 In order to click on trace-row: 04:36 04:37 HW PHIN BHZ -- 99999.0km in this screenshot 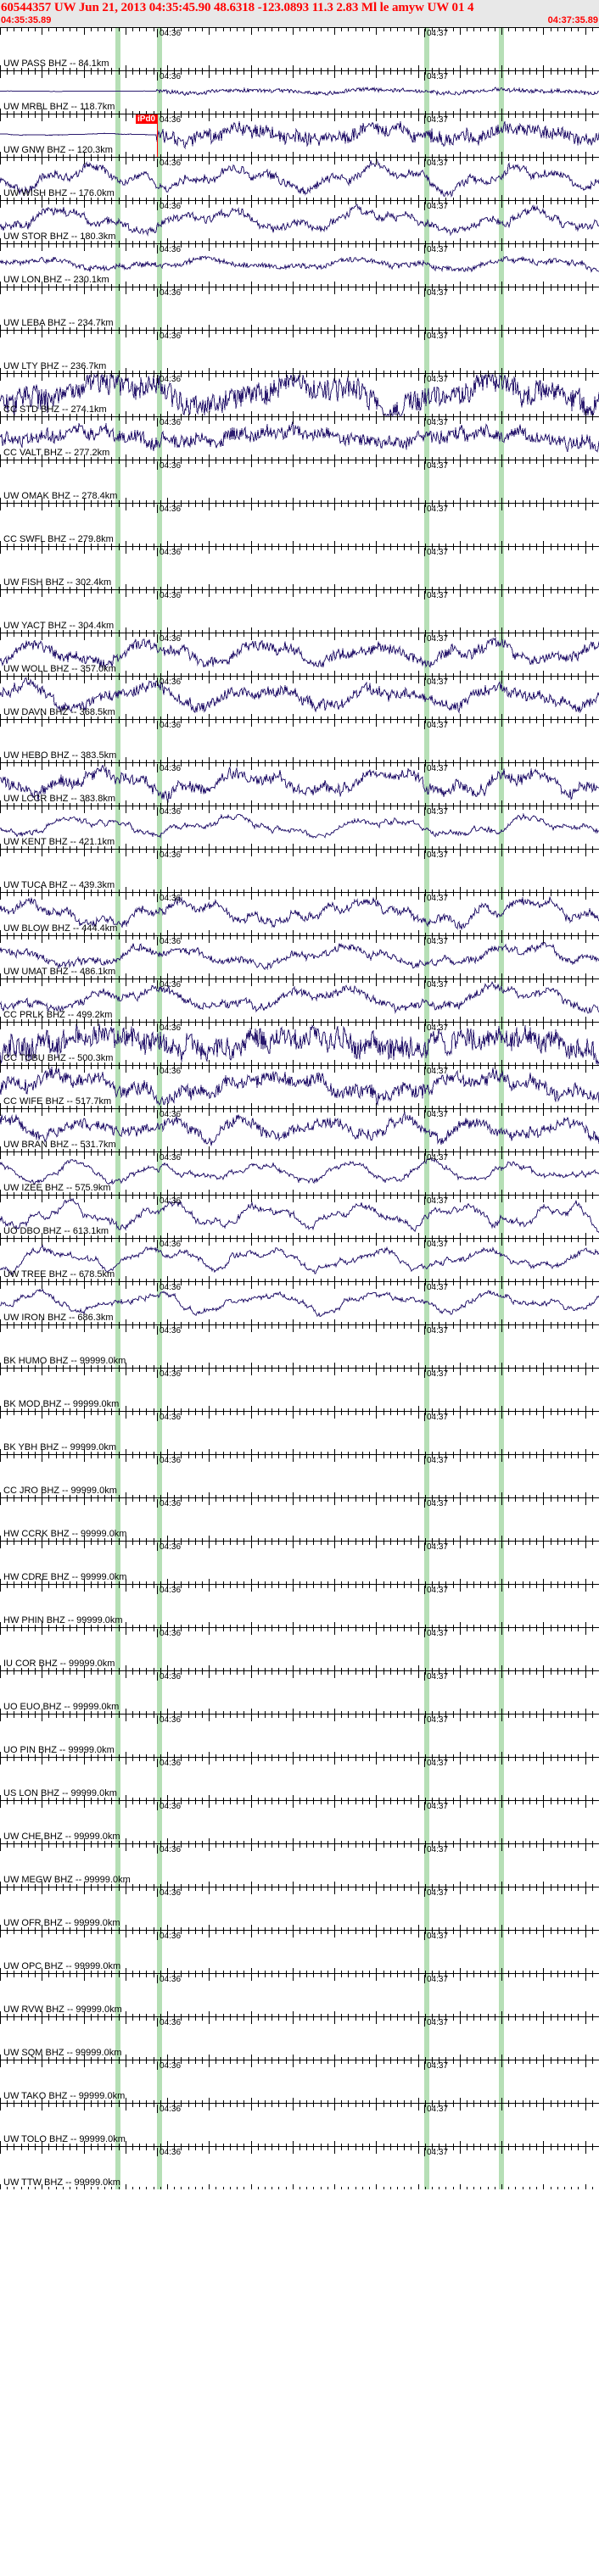, I will do `click(299, 1605)`.